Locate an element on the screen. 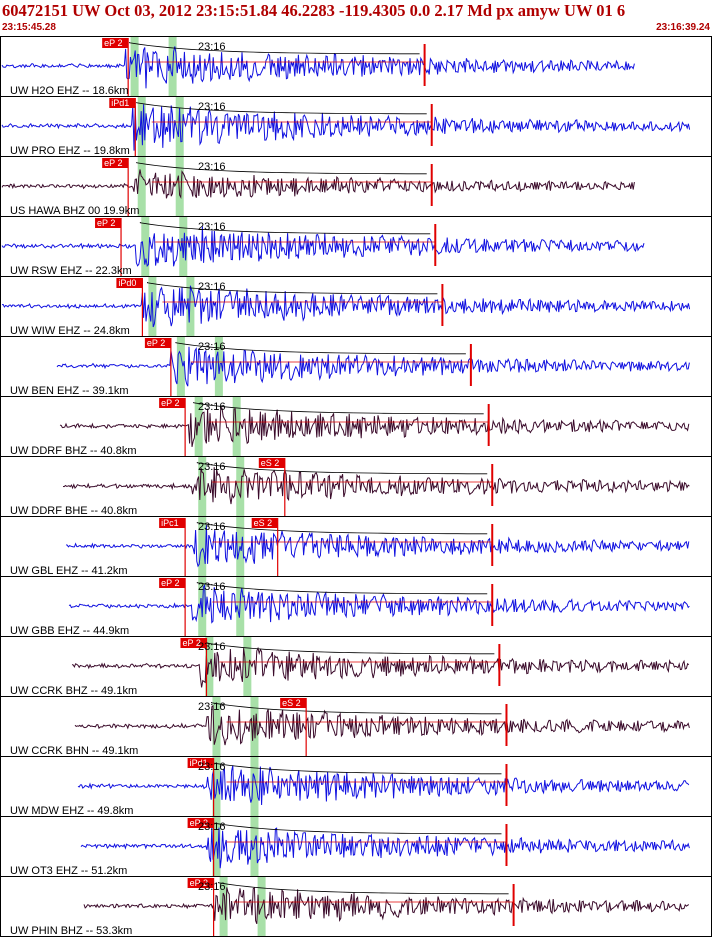  trace-panel: eS 2 23:16 UW DDRF BHE -- 40.8km is located at coordinates (356, 487).